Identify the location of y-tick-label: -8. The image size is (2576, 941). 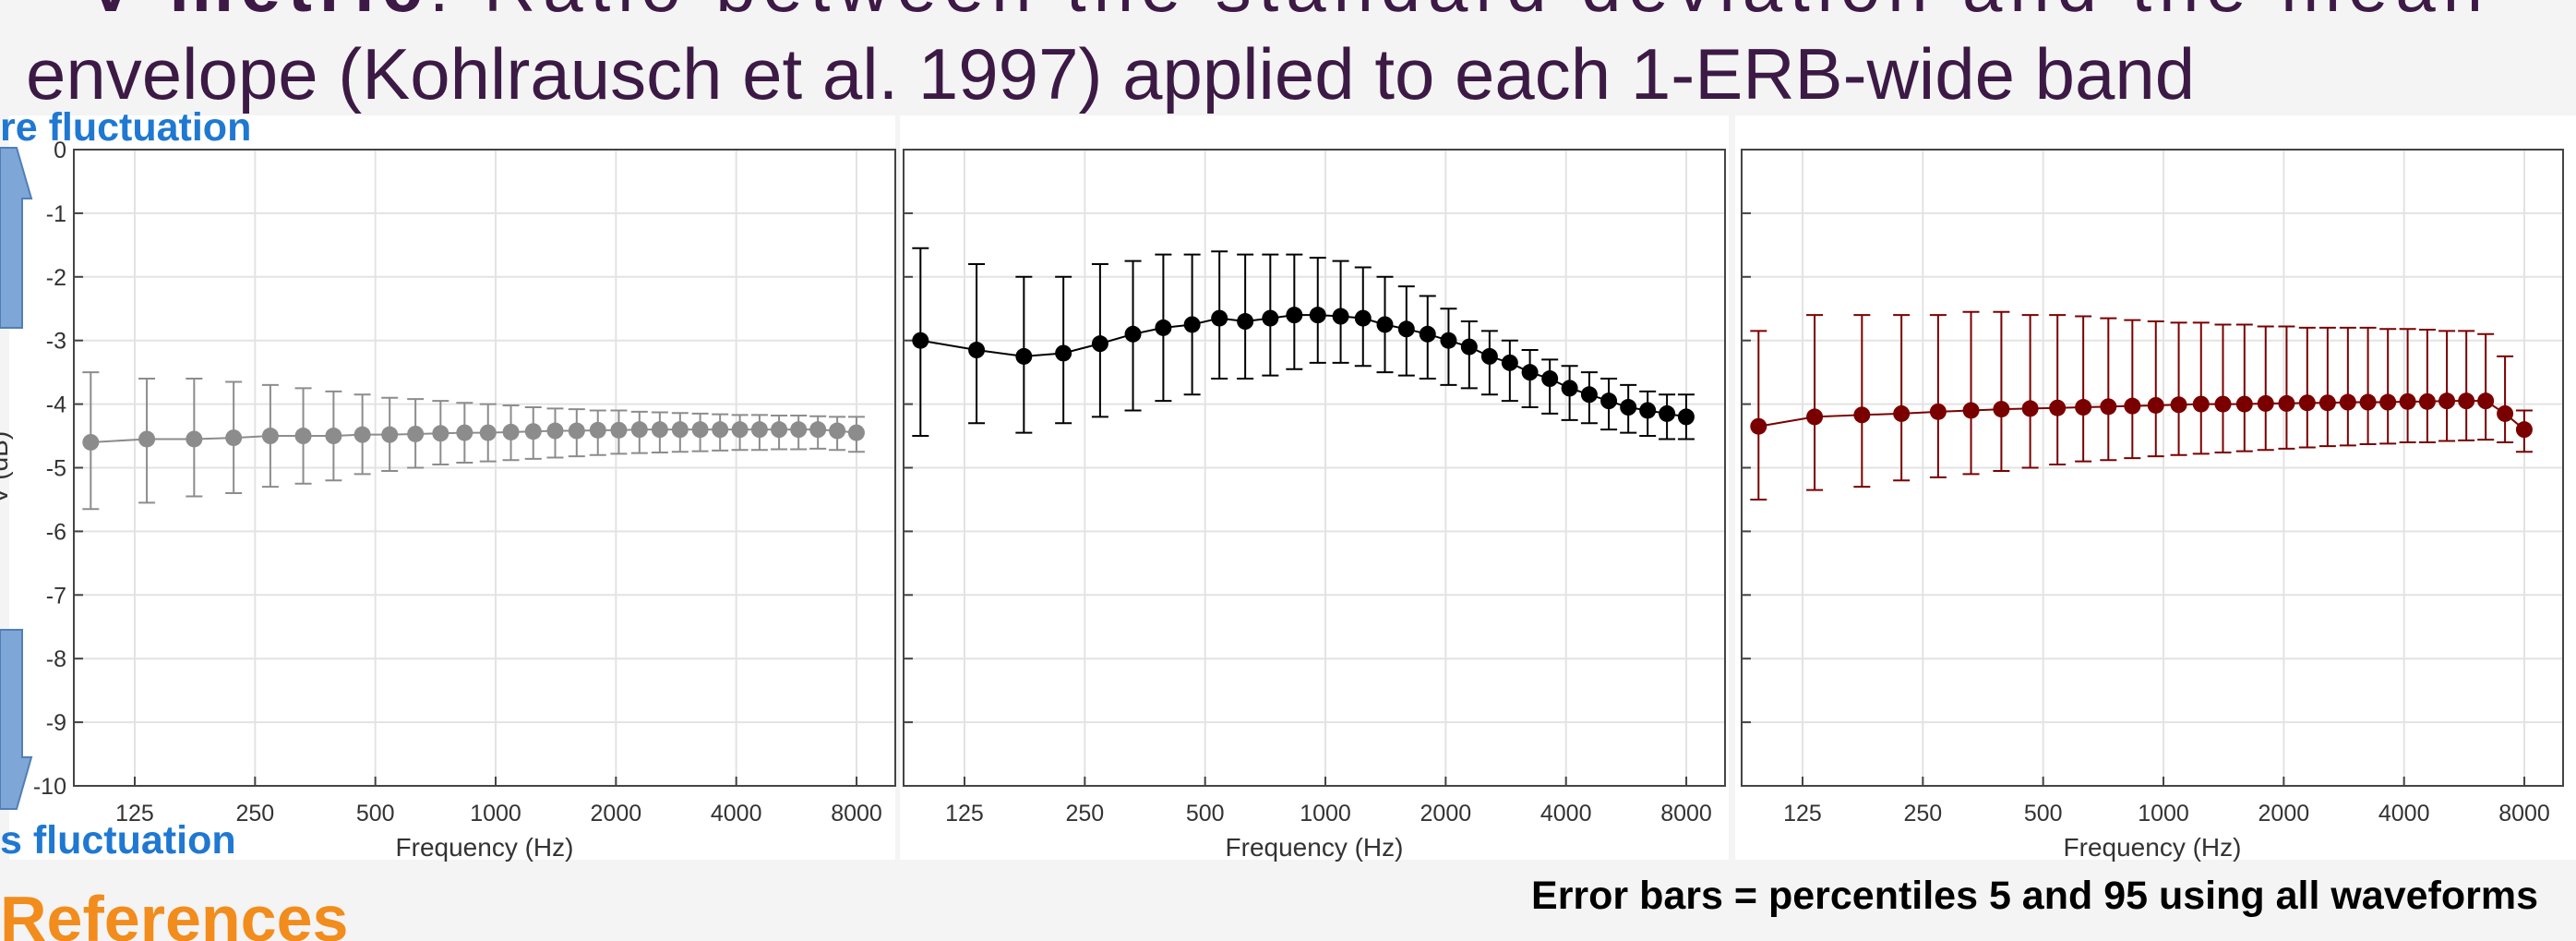
(56, 659).